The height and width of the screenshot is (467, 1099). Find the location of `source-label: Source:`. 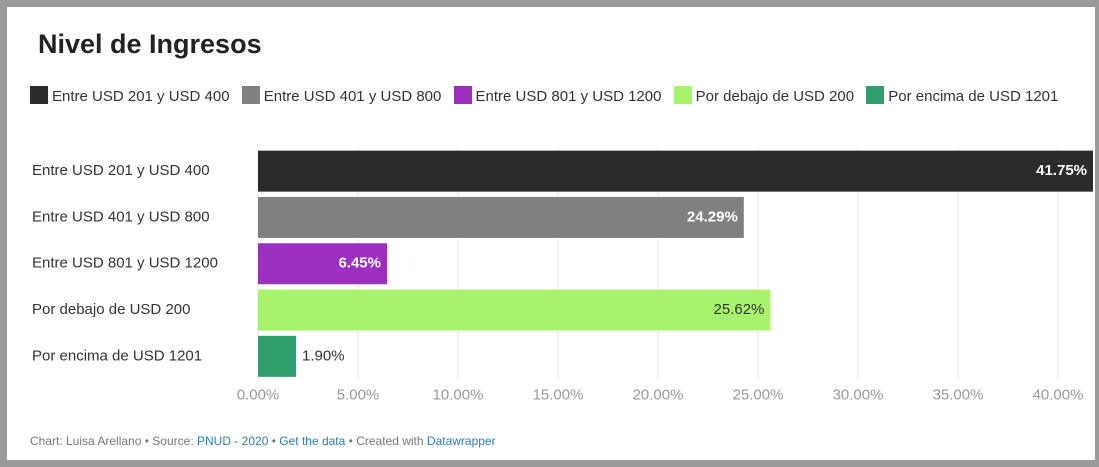

source-label: Source: is located at coordinates (173, 441).